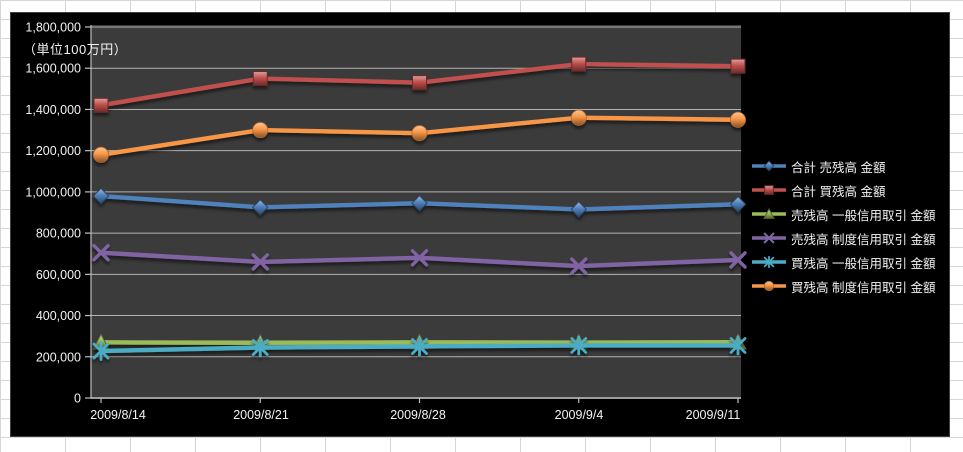 The height and width of the screenshot is (452, 963). Describe the element at coordinates (261, 415) in the screenshot. I see `x-axis-category-label: 2009/8/21` at that location.